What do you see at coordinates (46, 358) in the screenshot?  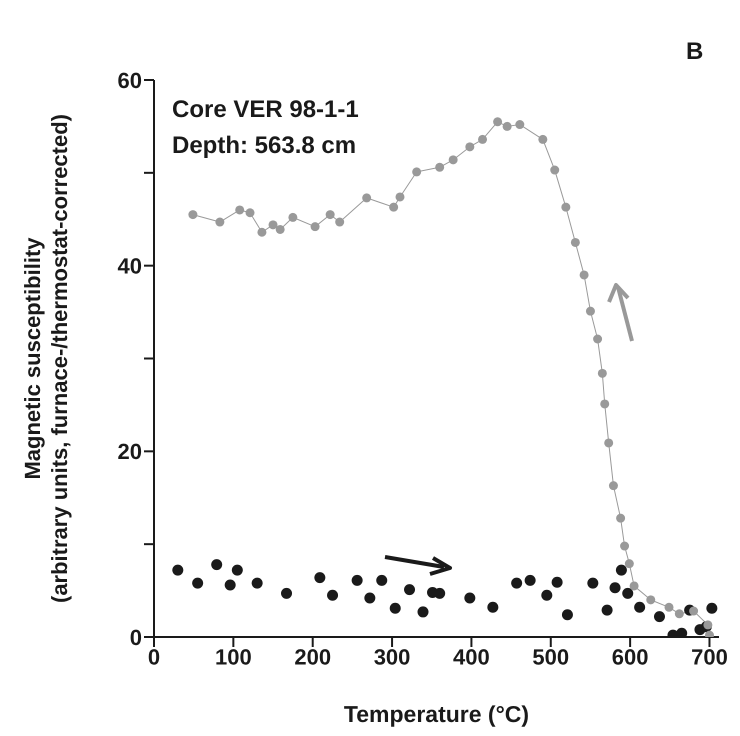 I see `y-axis-title: Magnetic susceptibility (arbitrary units, furnace-/thermostat-corrected)` at bounding box center [46, 358].